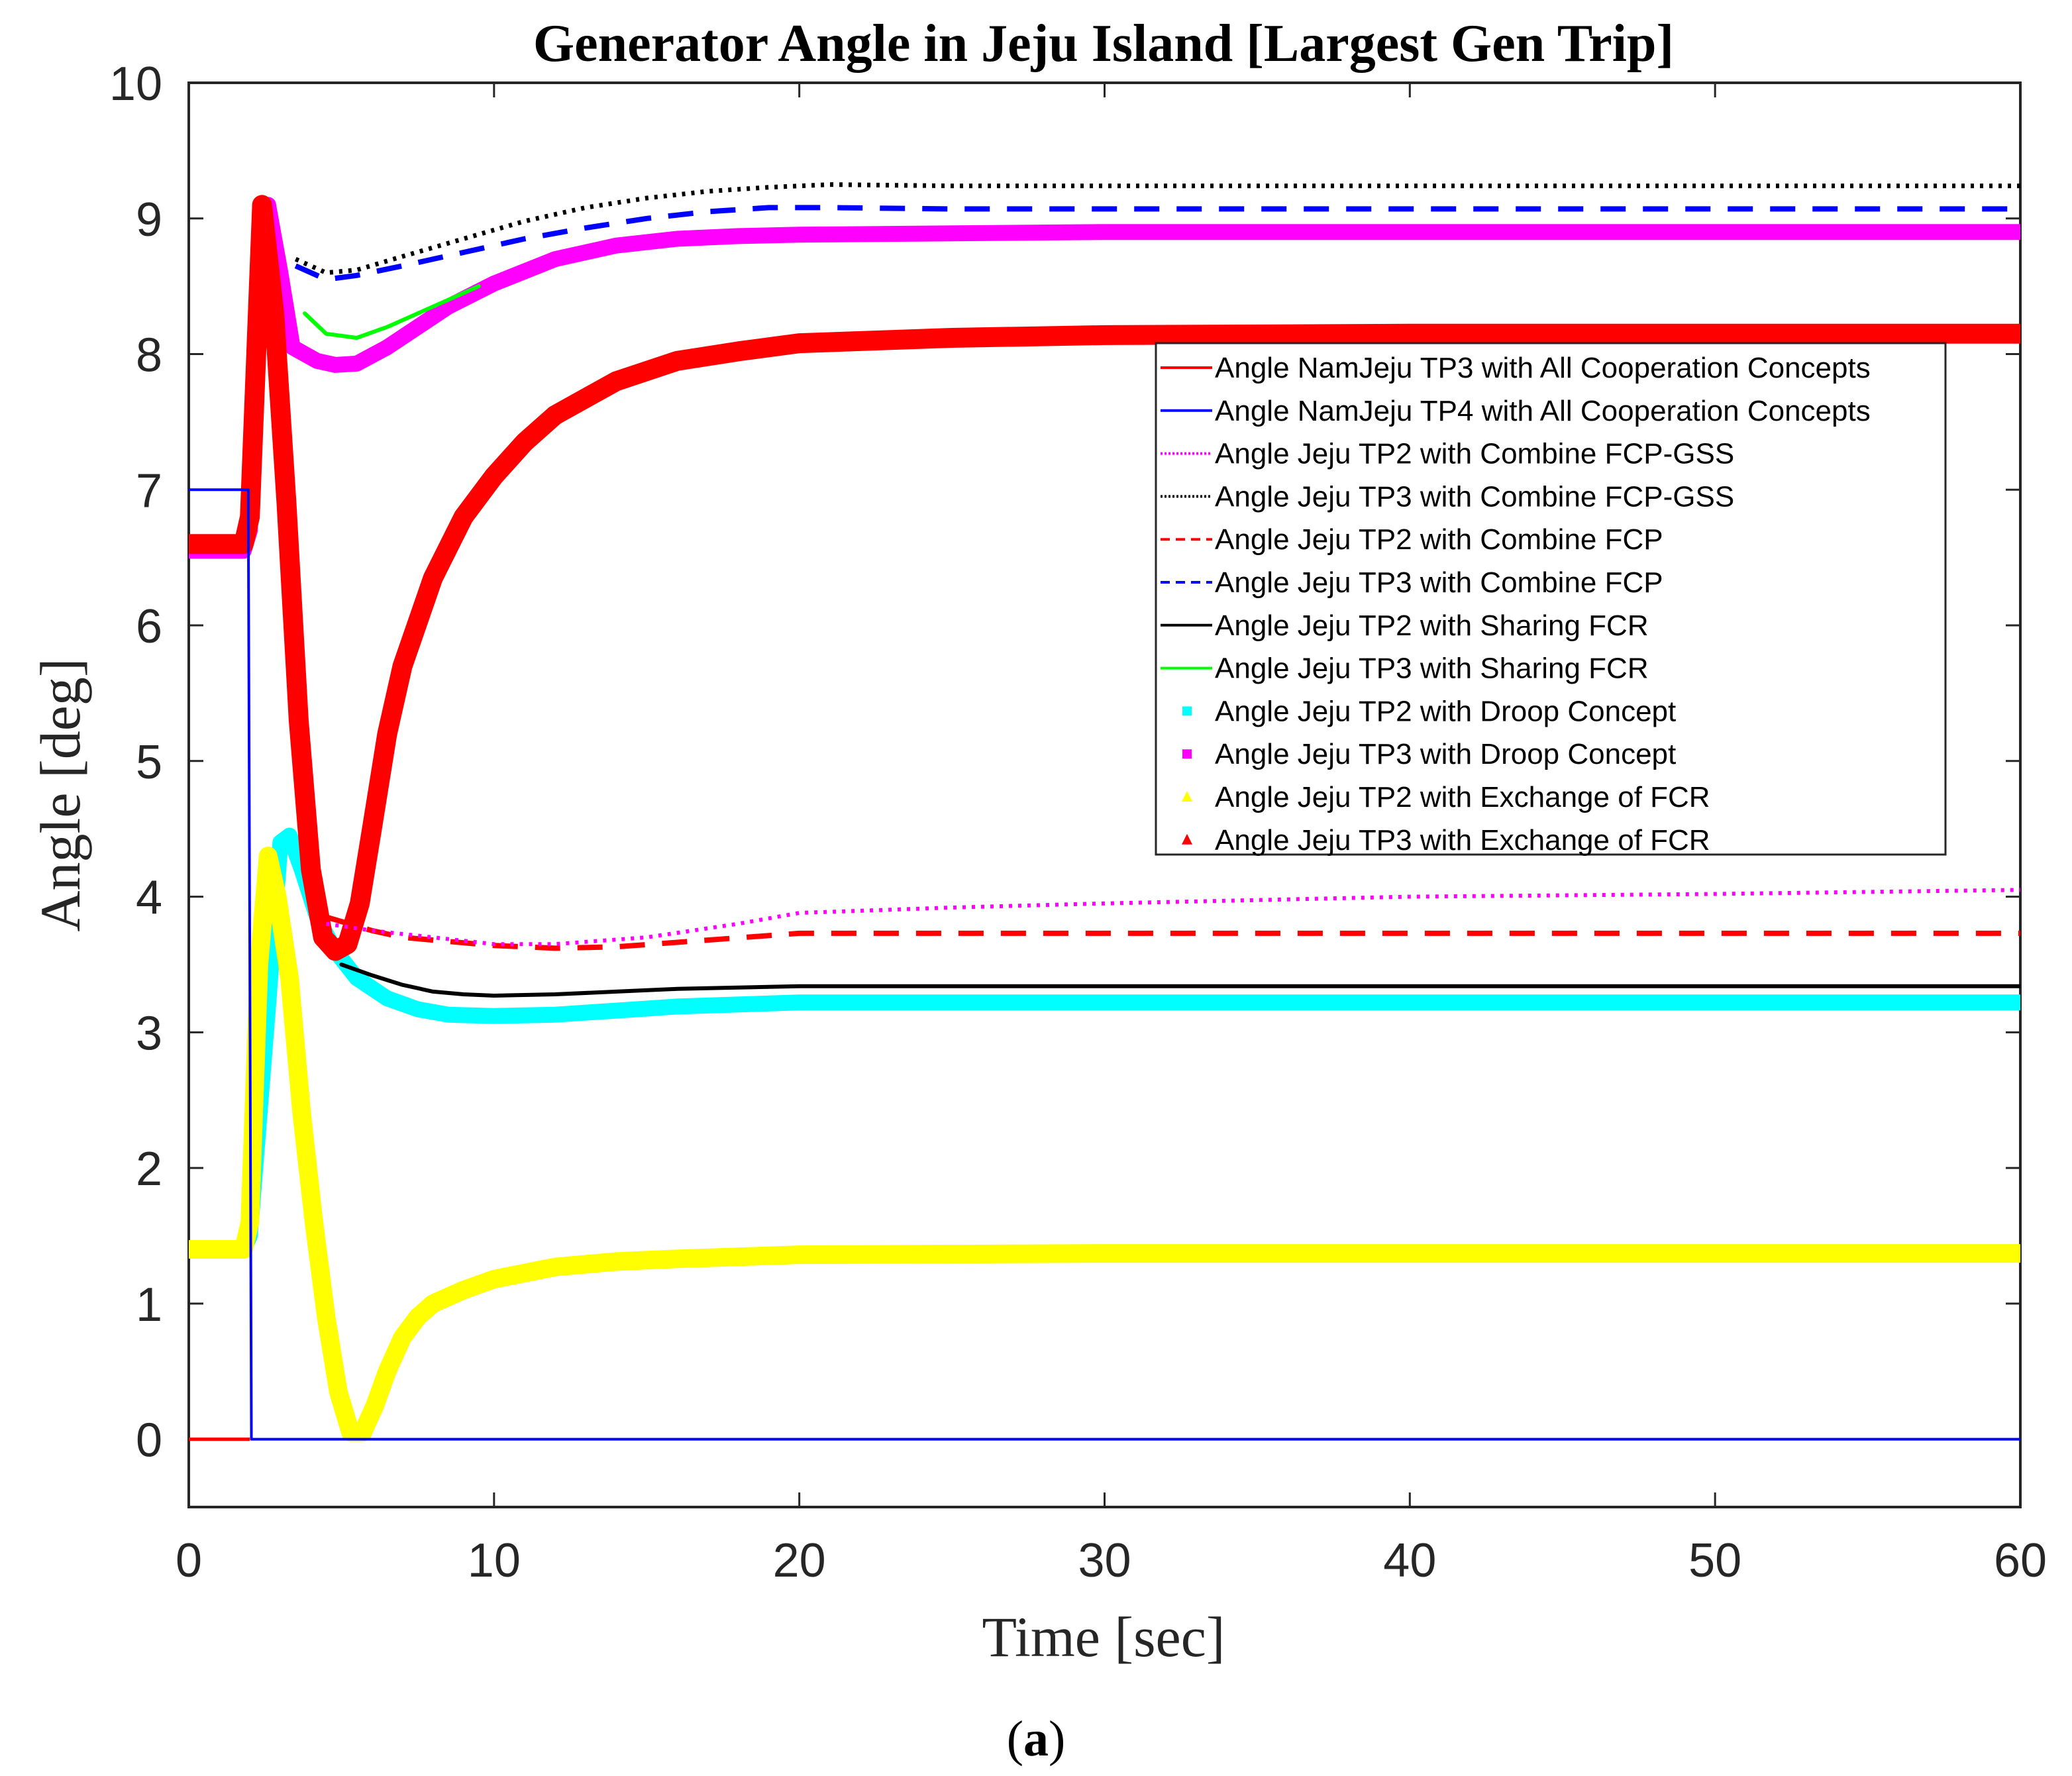 This screenshot has height=1776, width=2072. I want to click on y-tick-label: 4, so click(149, 898).